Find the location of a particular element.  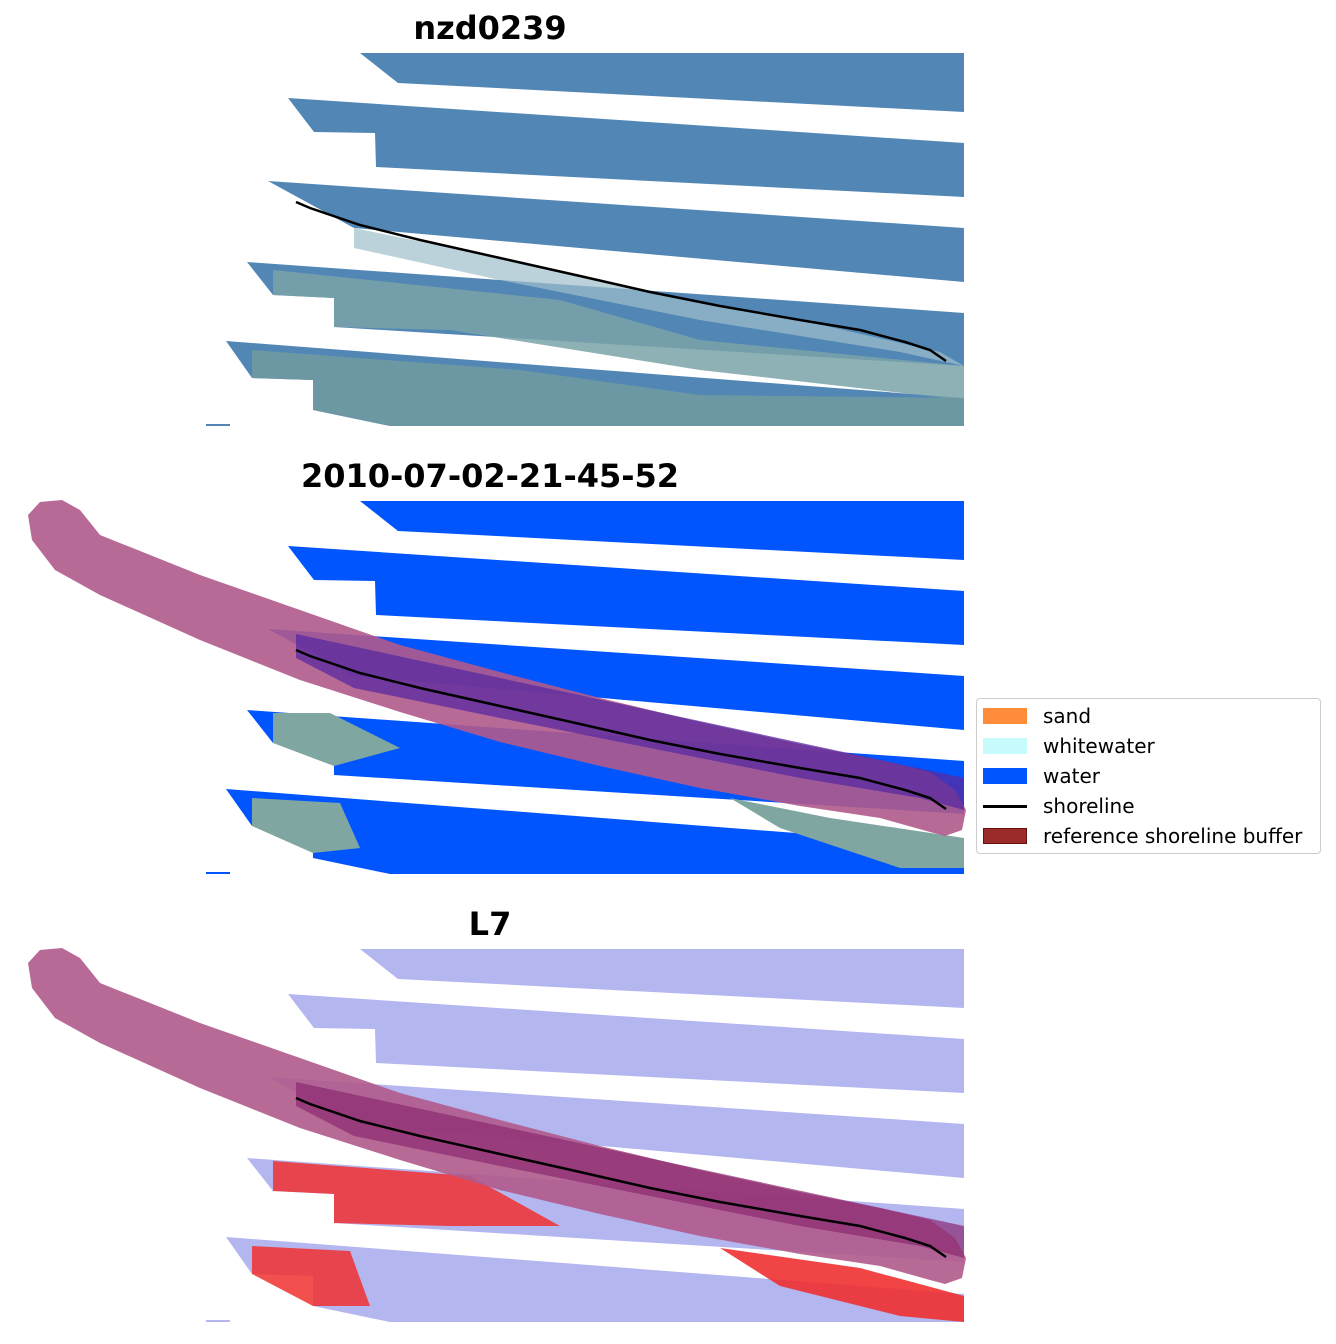

legend-label-water: water is located at coordinates (1071, 776).